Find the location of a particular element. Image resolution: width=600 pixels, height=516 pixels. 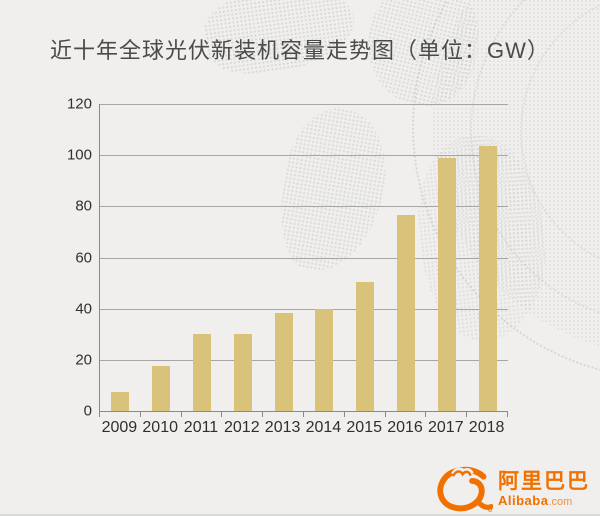

x-tick-label: 2014 is located at coordinates (323, 427).